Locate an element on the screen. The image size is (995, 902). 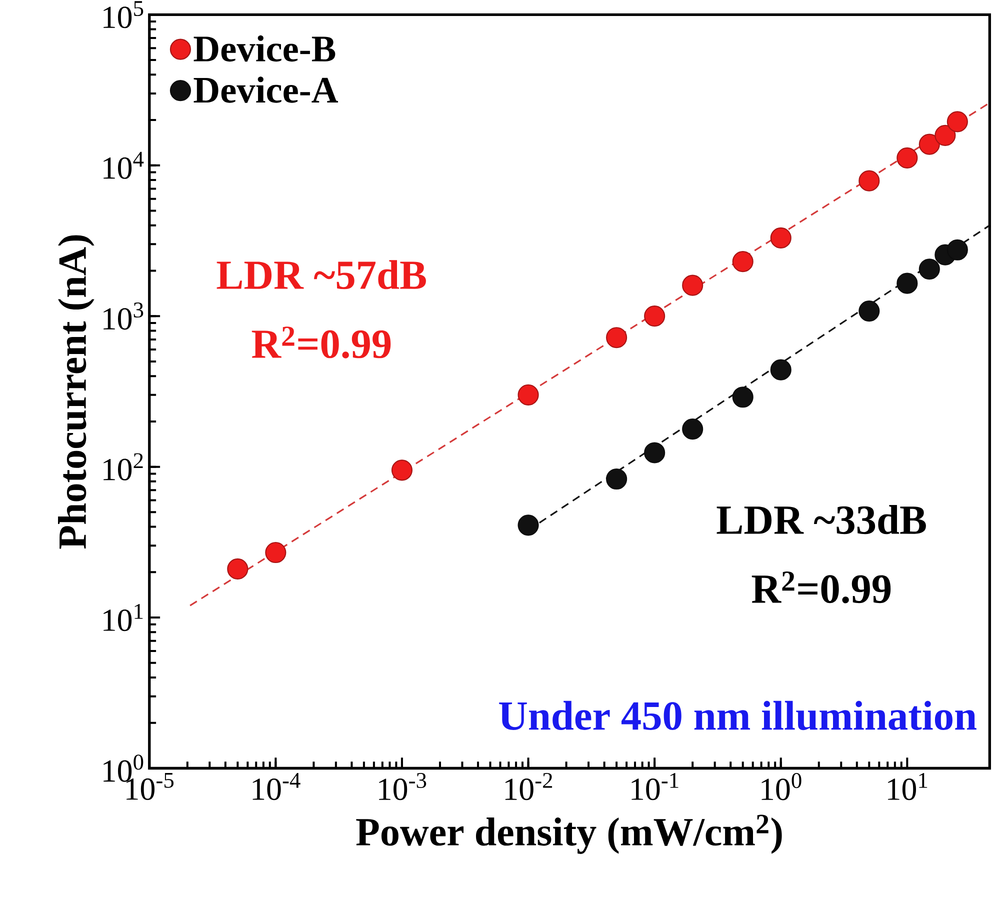
y-tick-label: 10$^{1}$ is located at coordinates (123, 618).